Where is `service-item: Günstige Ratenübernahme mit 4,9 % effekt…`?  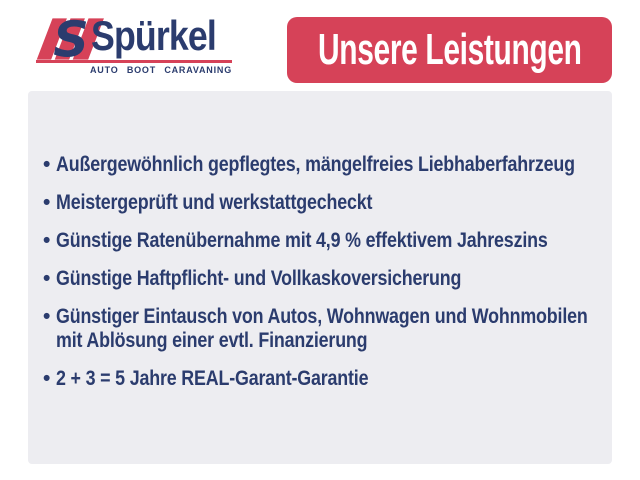 service-item: Günstige Ratenübernahme mit 4,9 % effekt… is located at coordinates (322, 241).